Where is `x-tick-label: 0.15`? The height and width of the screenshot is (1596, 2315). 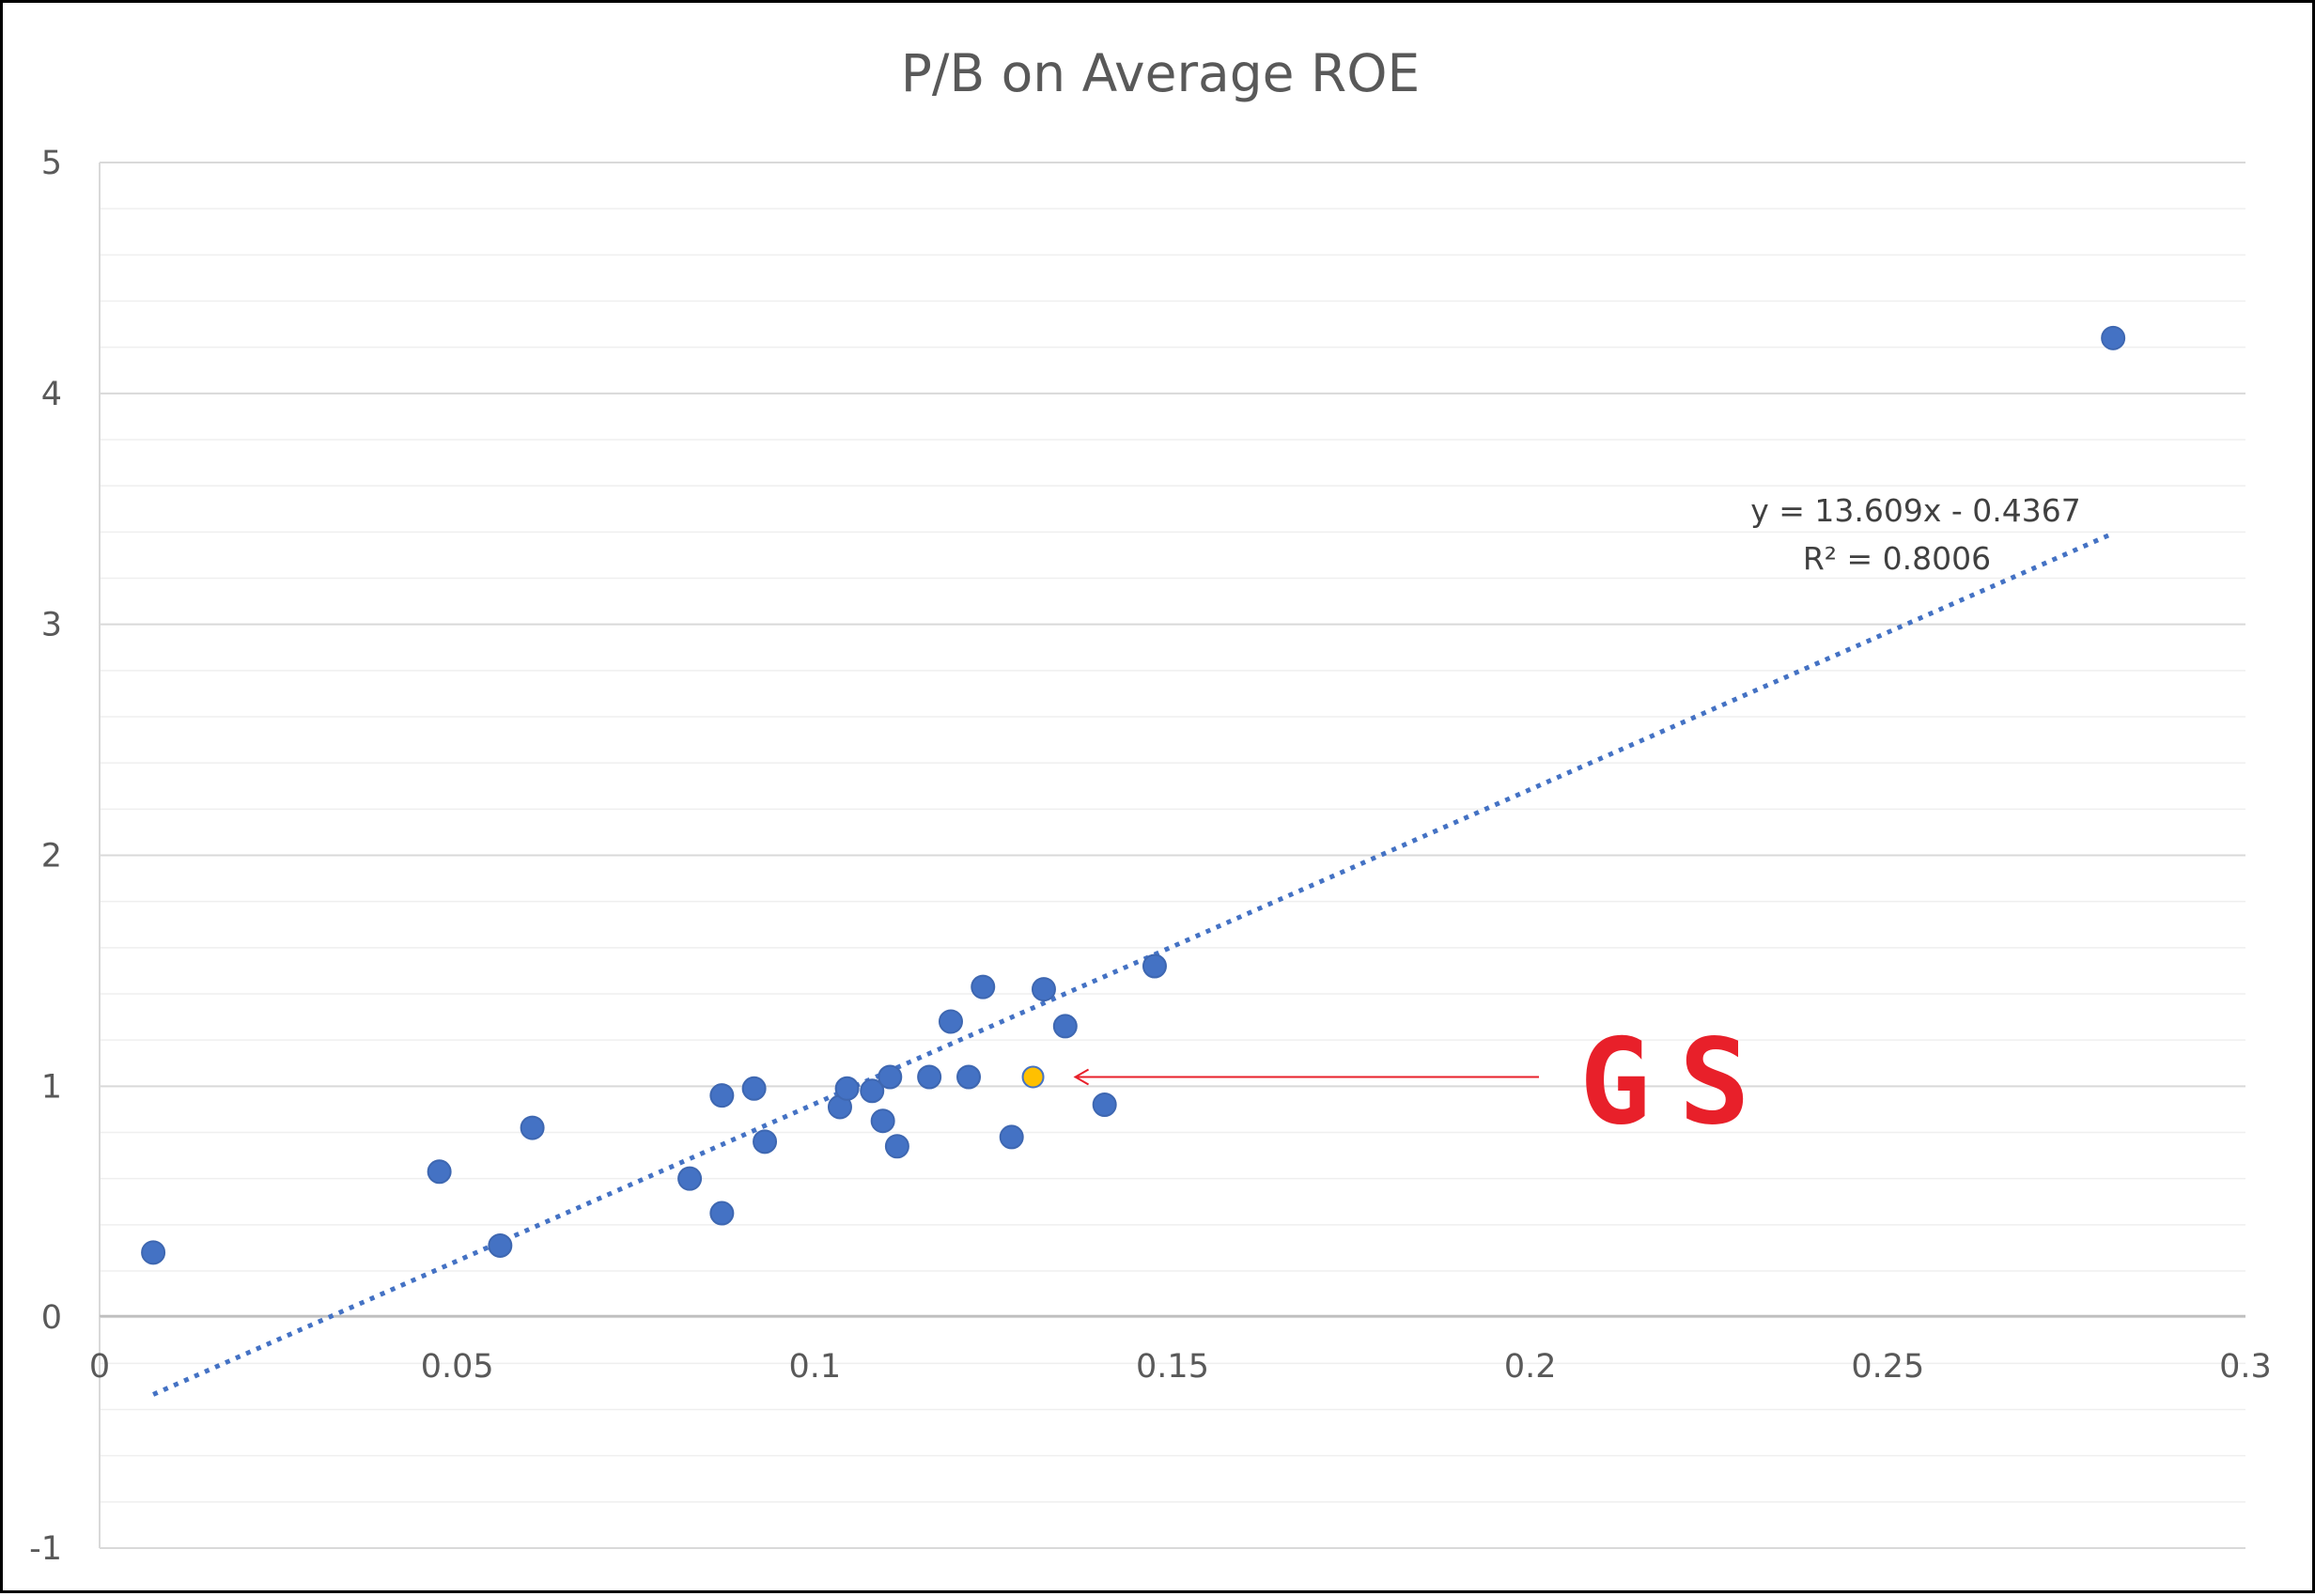
x-tick-label: 0.15 is located at coordinates (1172, 1367).